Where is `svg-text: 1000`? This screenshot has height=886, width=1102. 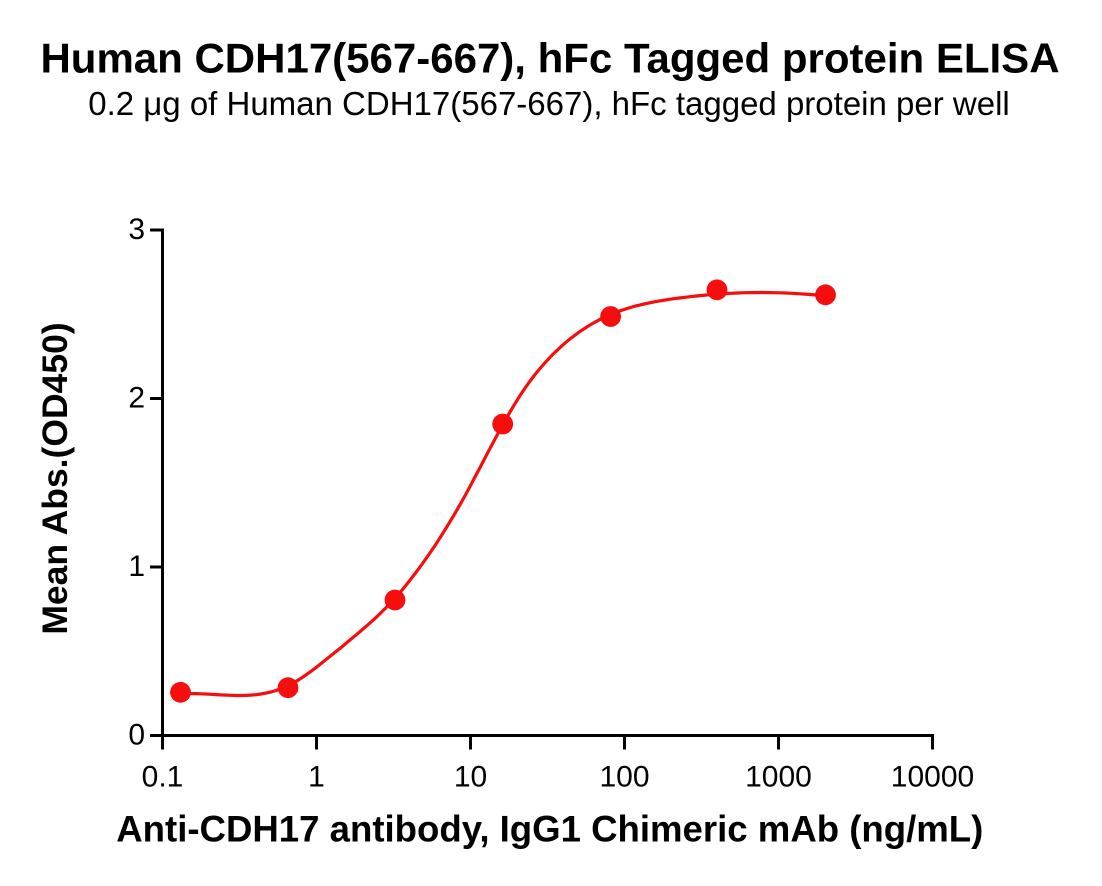
svg-text: 1000 is located at coordinates (778, 777).